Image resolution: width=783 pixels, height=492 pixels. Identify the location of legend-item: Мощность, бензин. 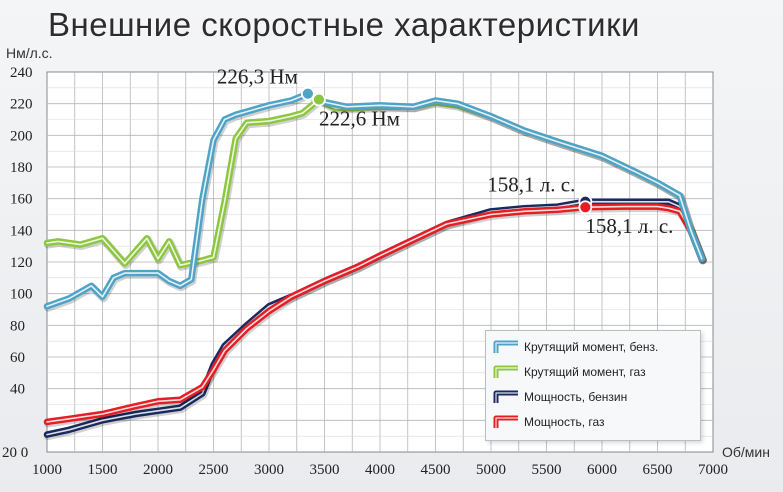
(560, 397).